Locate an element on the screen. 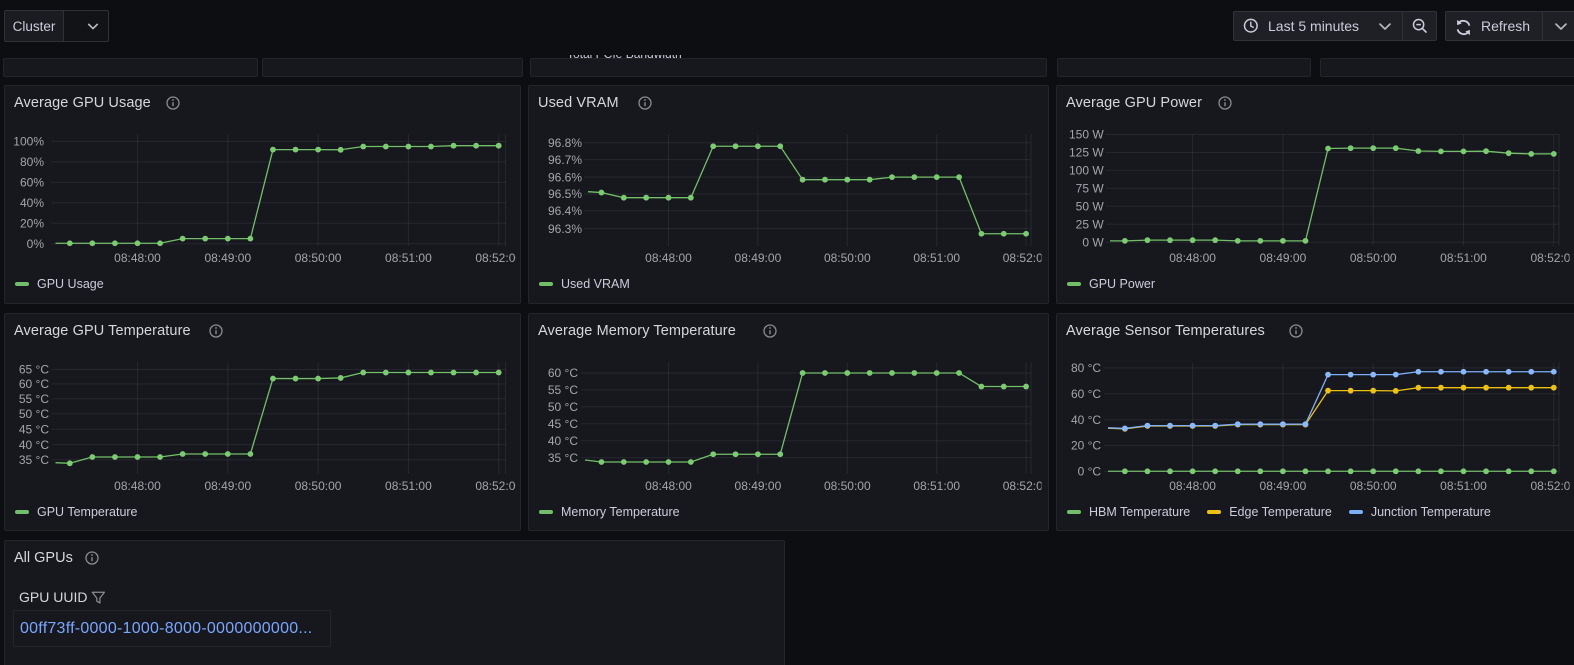 Image resolution: width=1574 pixels, height=665 pixels. svg-text: 0% is located at coordinates (36, 244).